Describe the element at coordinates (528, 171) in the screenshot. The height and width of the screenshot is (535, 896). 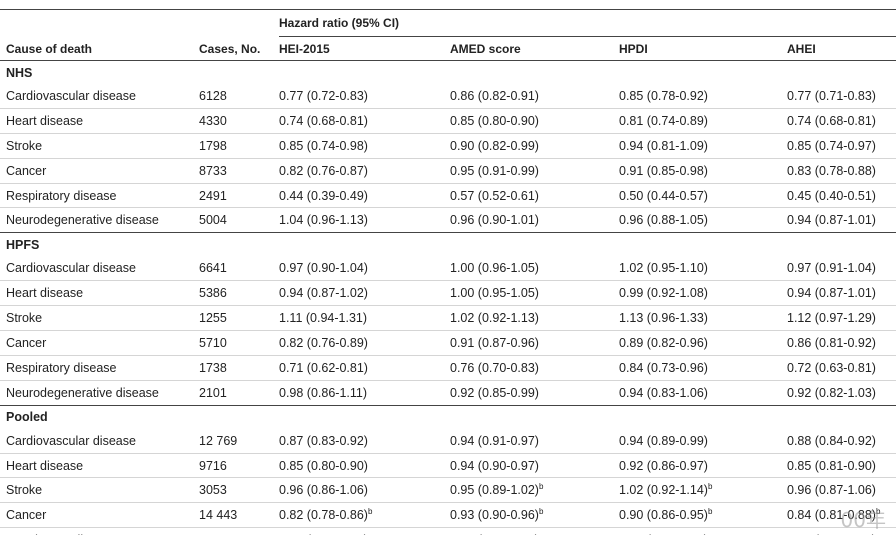
I see `amed-score-cell: 0.95 (0.91-0.99)` at that location.